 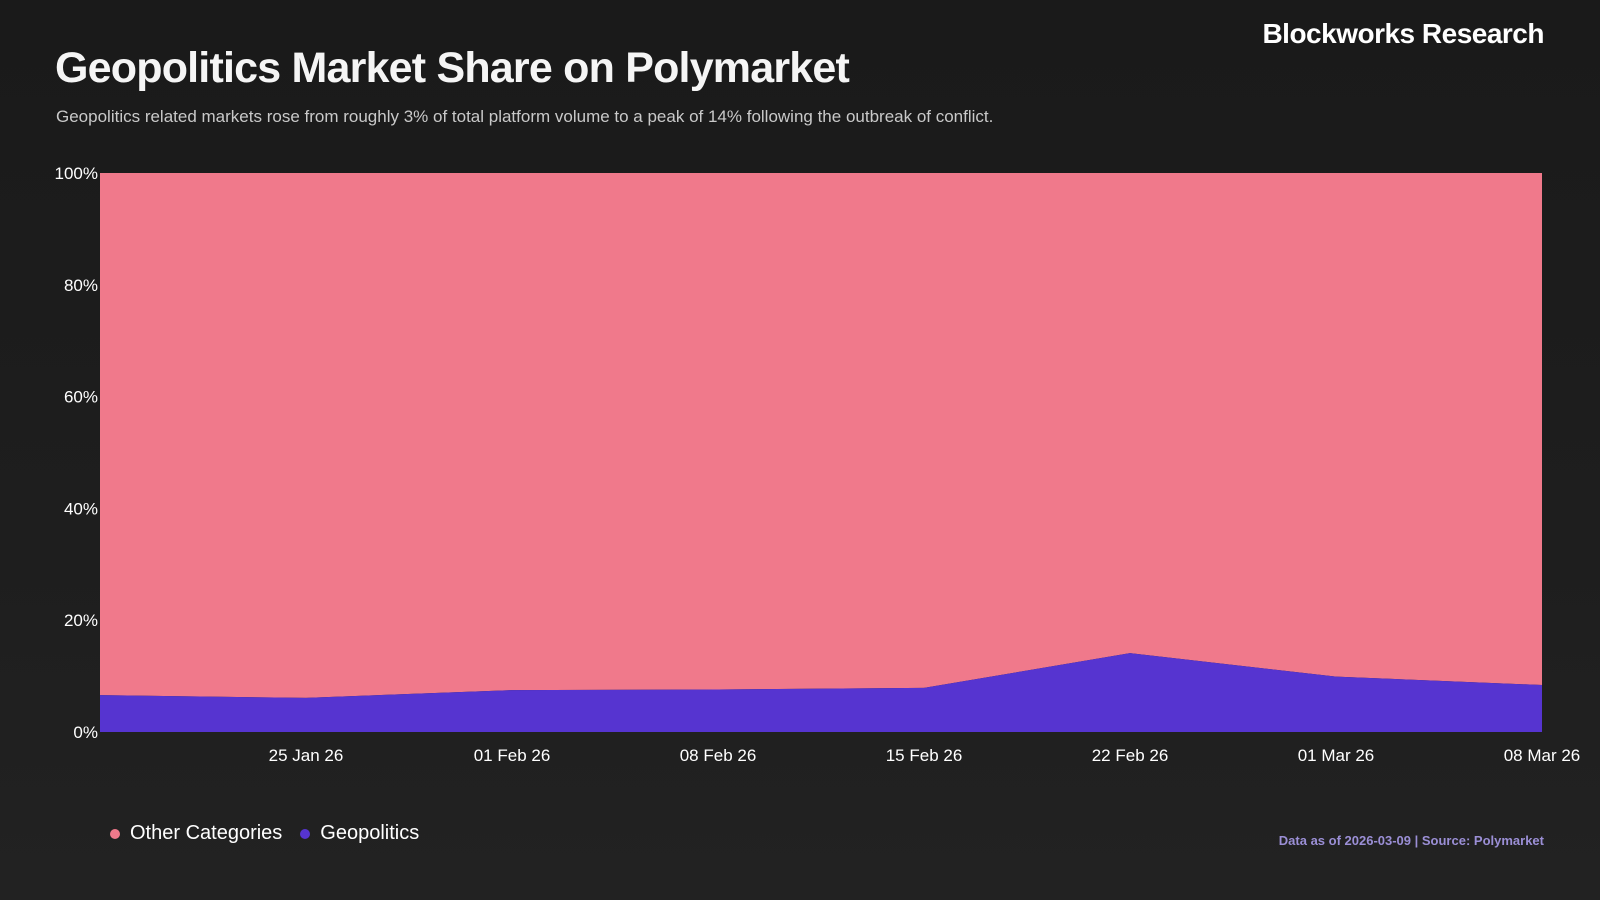 What do you see at coordinates (306, 755) in the screenshot?
I see `x-tick-label: 25 Jan 26` at bounding box center [306, 755].